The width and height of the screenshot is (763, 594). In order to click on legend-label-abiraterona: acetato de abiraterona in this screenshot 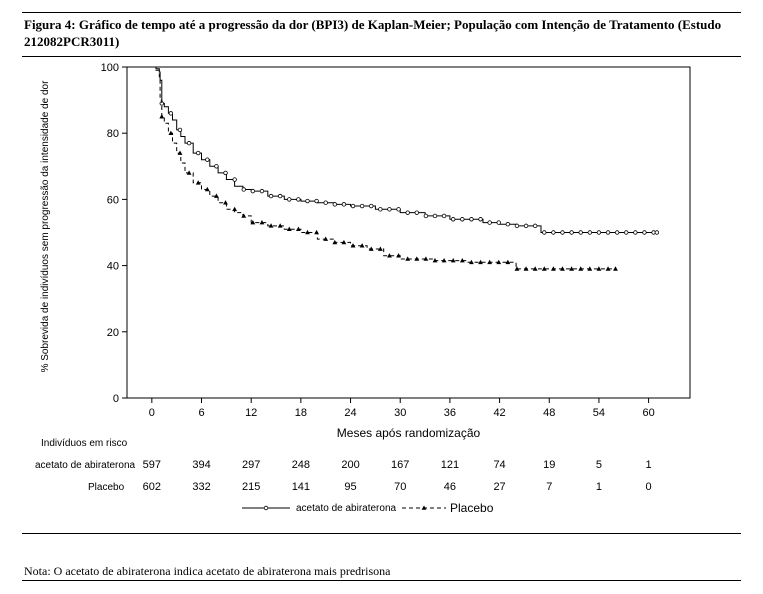, I will do `click(346, 508)`.